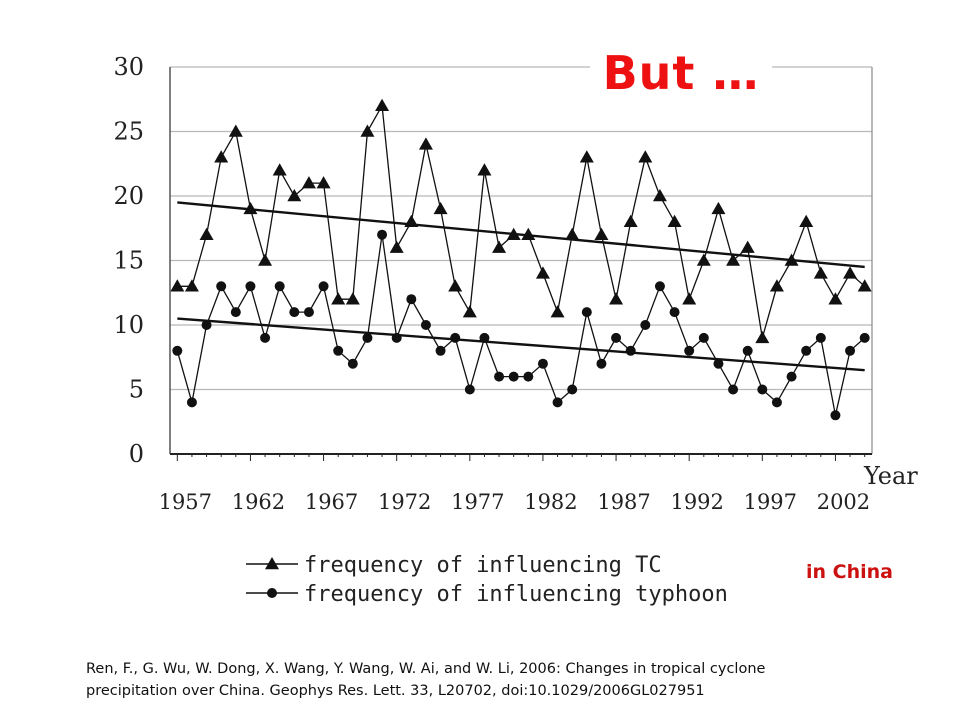 The image size is (960, 720). Describe the element at coordinates (272, 593) in the screenshot. I see `legend-marker-typhoon` at that location.